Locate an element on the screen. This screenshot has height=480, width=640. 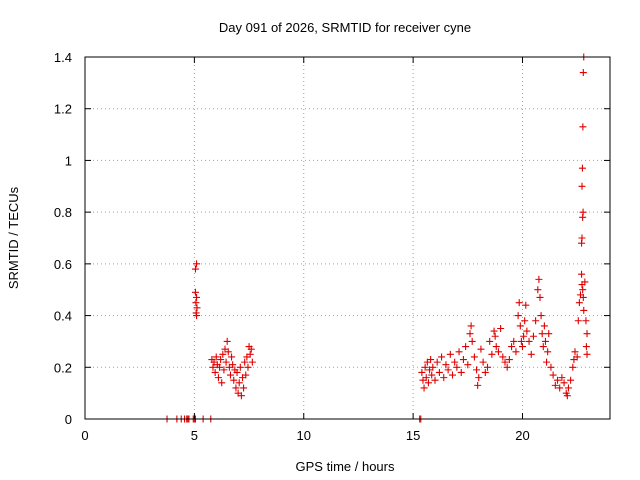
y-tick-label: 0.6 is located at coordinates (63, 264).